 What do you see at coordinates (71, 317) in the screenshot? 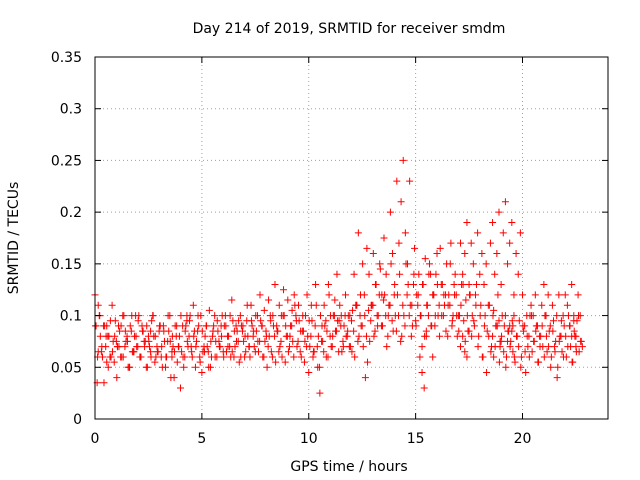
I see `y-tick-label: 0.1` at bounding box center [71, 317].